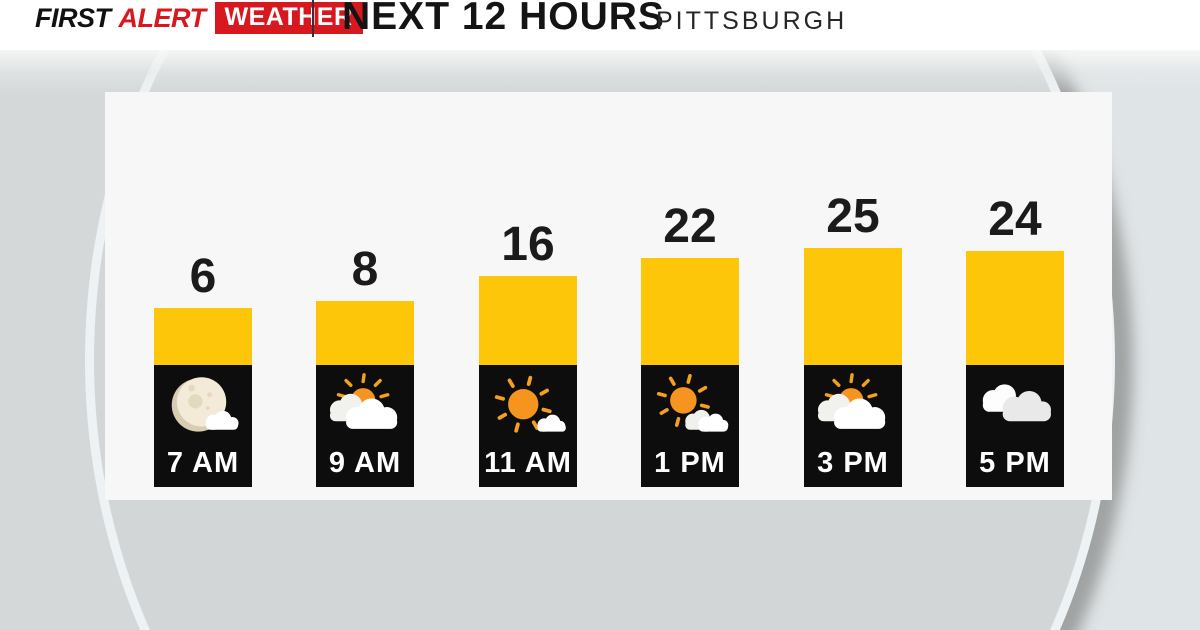 The width and height of the screenshot is (1200, 630). What do you see at coordinates (690, 406) in the screenshot?
I see `sun-small-clouds-icon` at bounding box center [690, 406].